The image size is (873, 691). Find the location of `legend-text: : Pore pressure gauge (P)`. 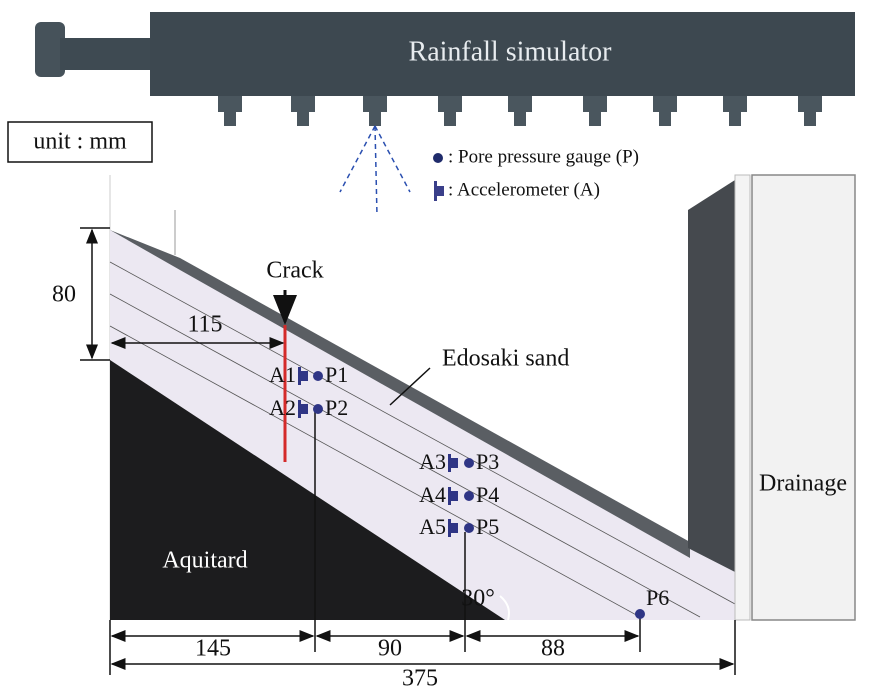

legend-text: : Pore pressure gauge (P) is located at coordinates (543, 156).